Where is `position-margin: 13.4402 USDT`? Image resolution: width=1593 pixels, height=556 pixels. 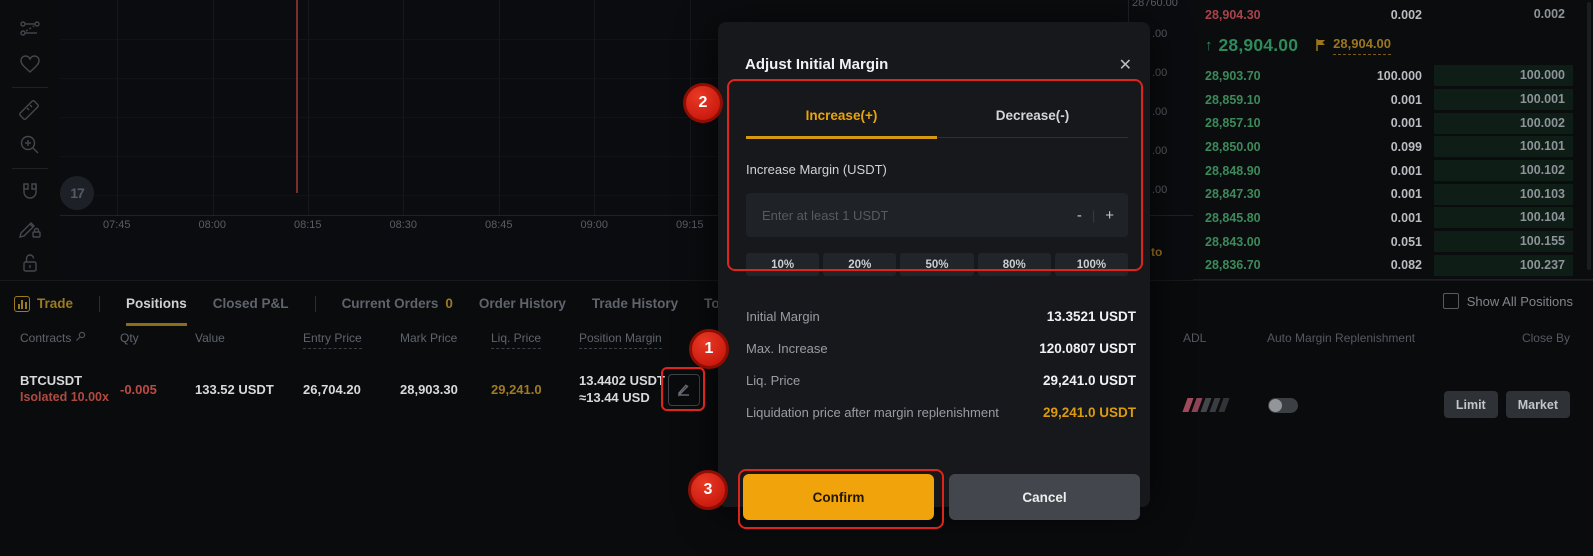
position-margin: 13.4402 USDT is located at coordinates (622, 380).